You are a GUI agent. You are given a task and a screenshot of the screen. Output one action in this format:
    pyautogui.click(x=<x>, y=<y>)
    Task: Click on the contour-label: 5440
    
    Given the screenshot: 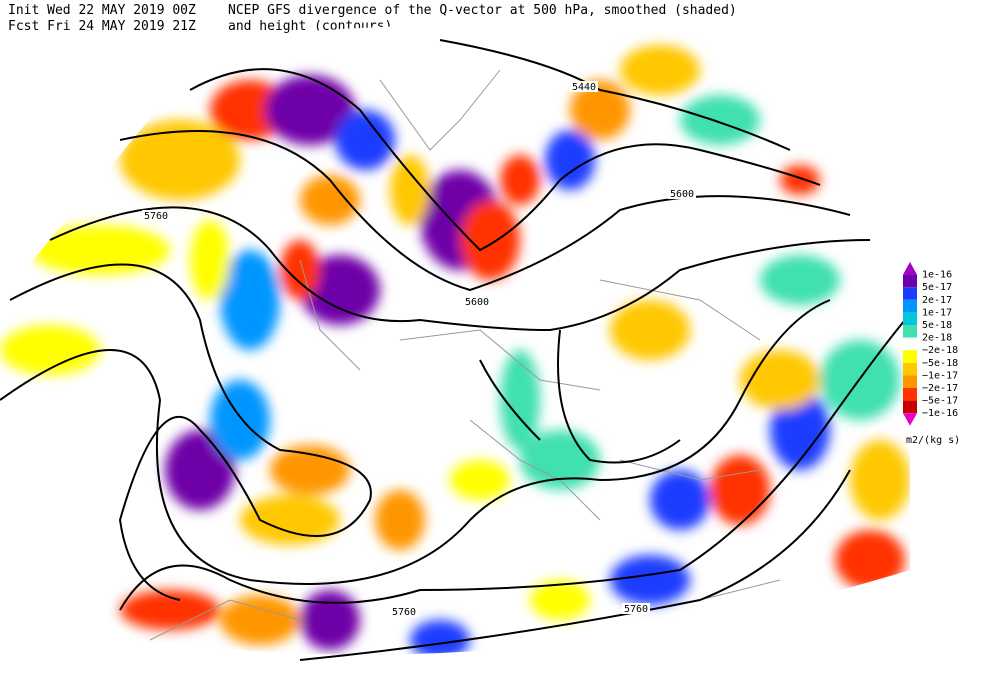 What is the action you would take?
    pyautogui.click(x=584, y=87)
    